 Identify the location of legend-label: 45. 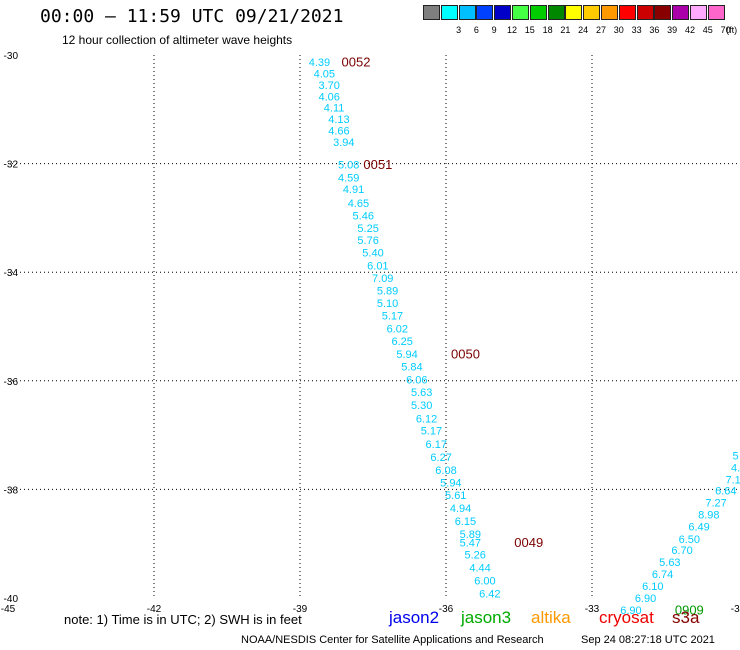
(707, 30).